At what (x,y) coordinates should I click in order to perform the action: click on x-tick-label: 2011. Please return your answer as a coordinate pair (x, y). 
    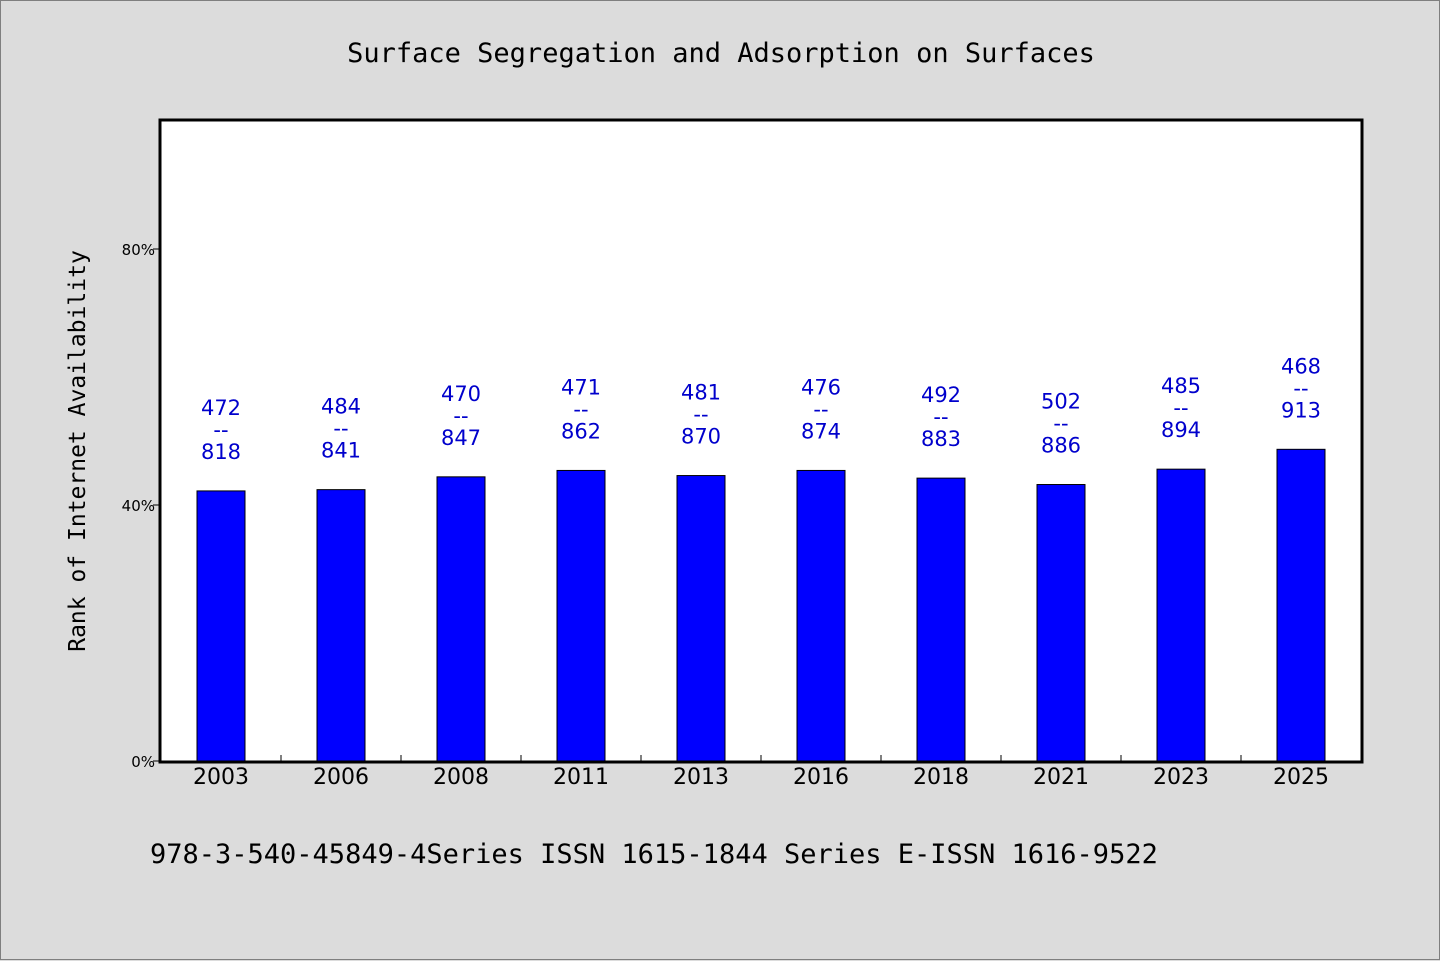
    Looking at the image, I should click on (581, 777).